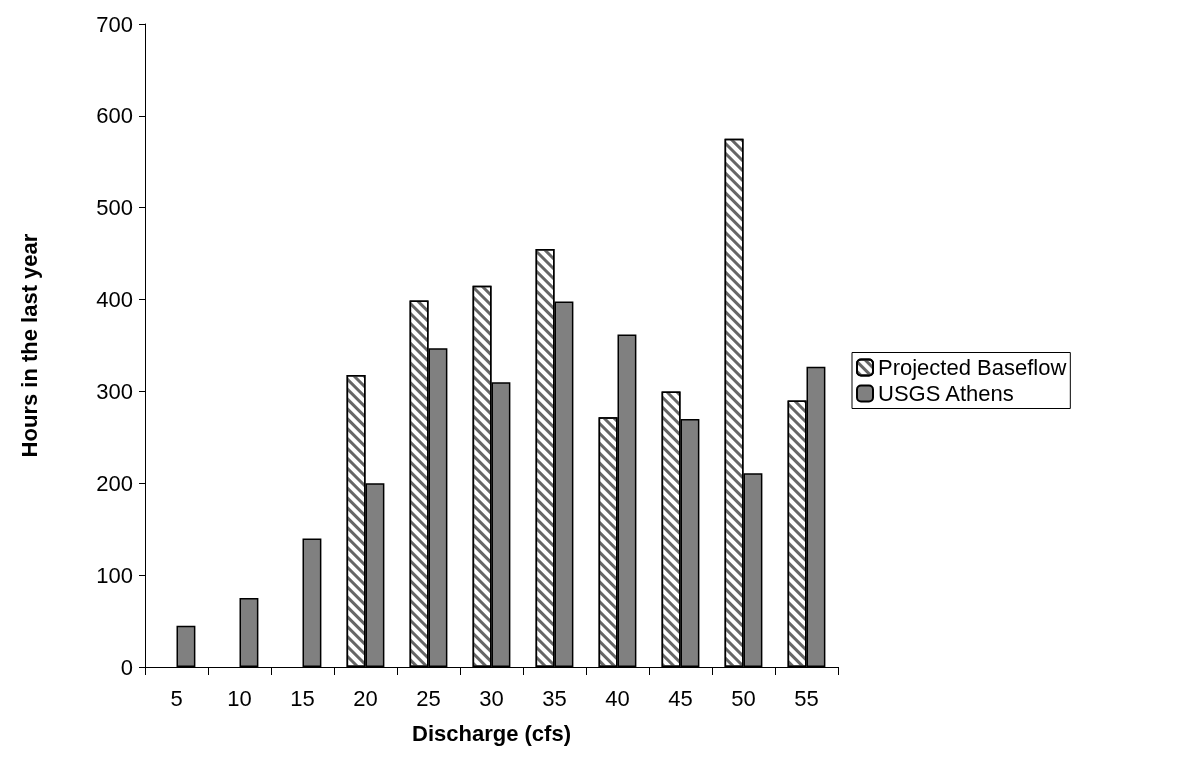 This screenshot has height=761, width=1188. I want to click on y-tick-label: 400, so click(114, 300).